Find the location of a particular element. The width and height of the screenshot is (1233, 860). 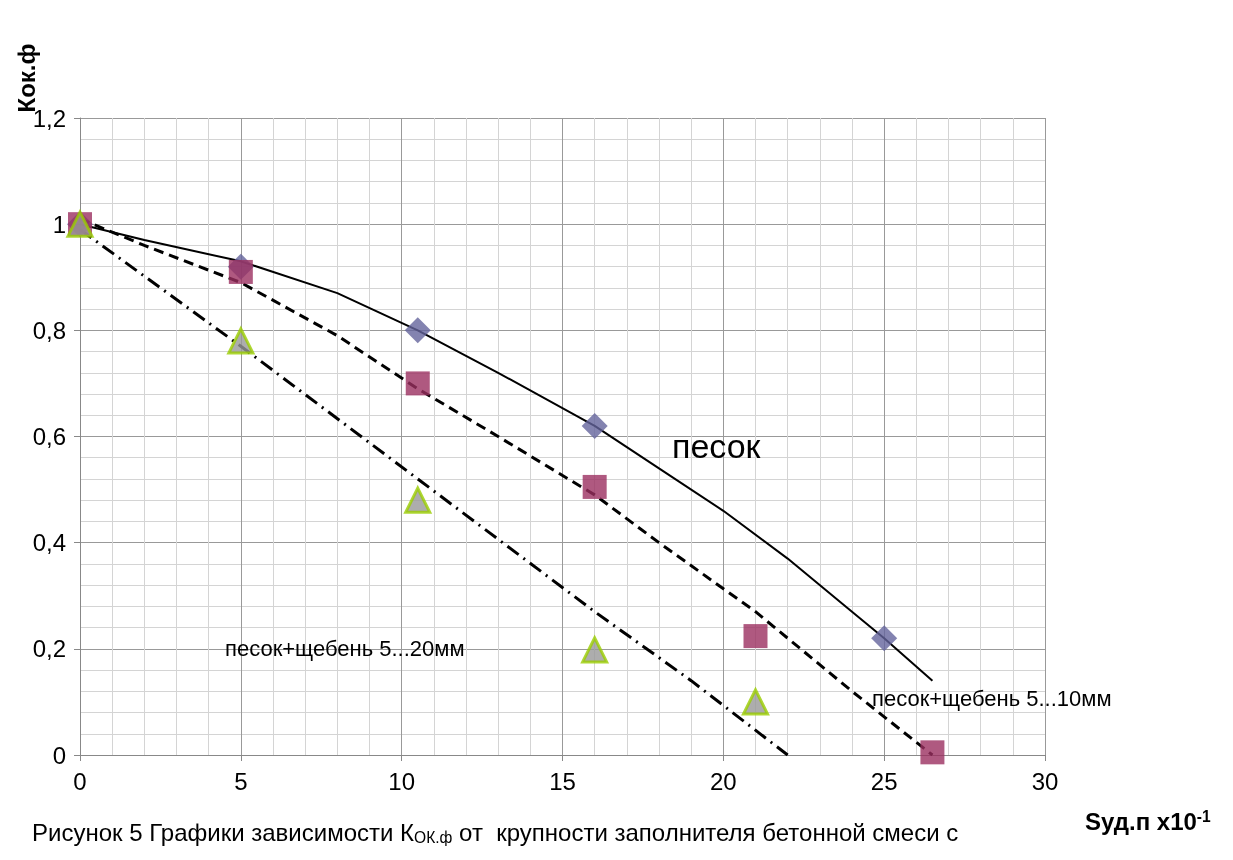

y-tick-label: 0 is located at coordinates (59, 755).